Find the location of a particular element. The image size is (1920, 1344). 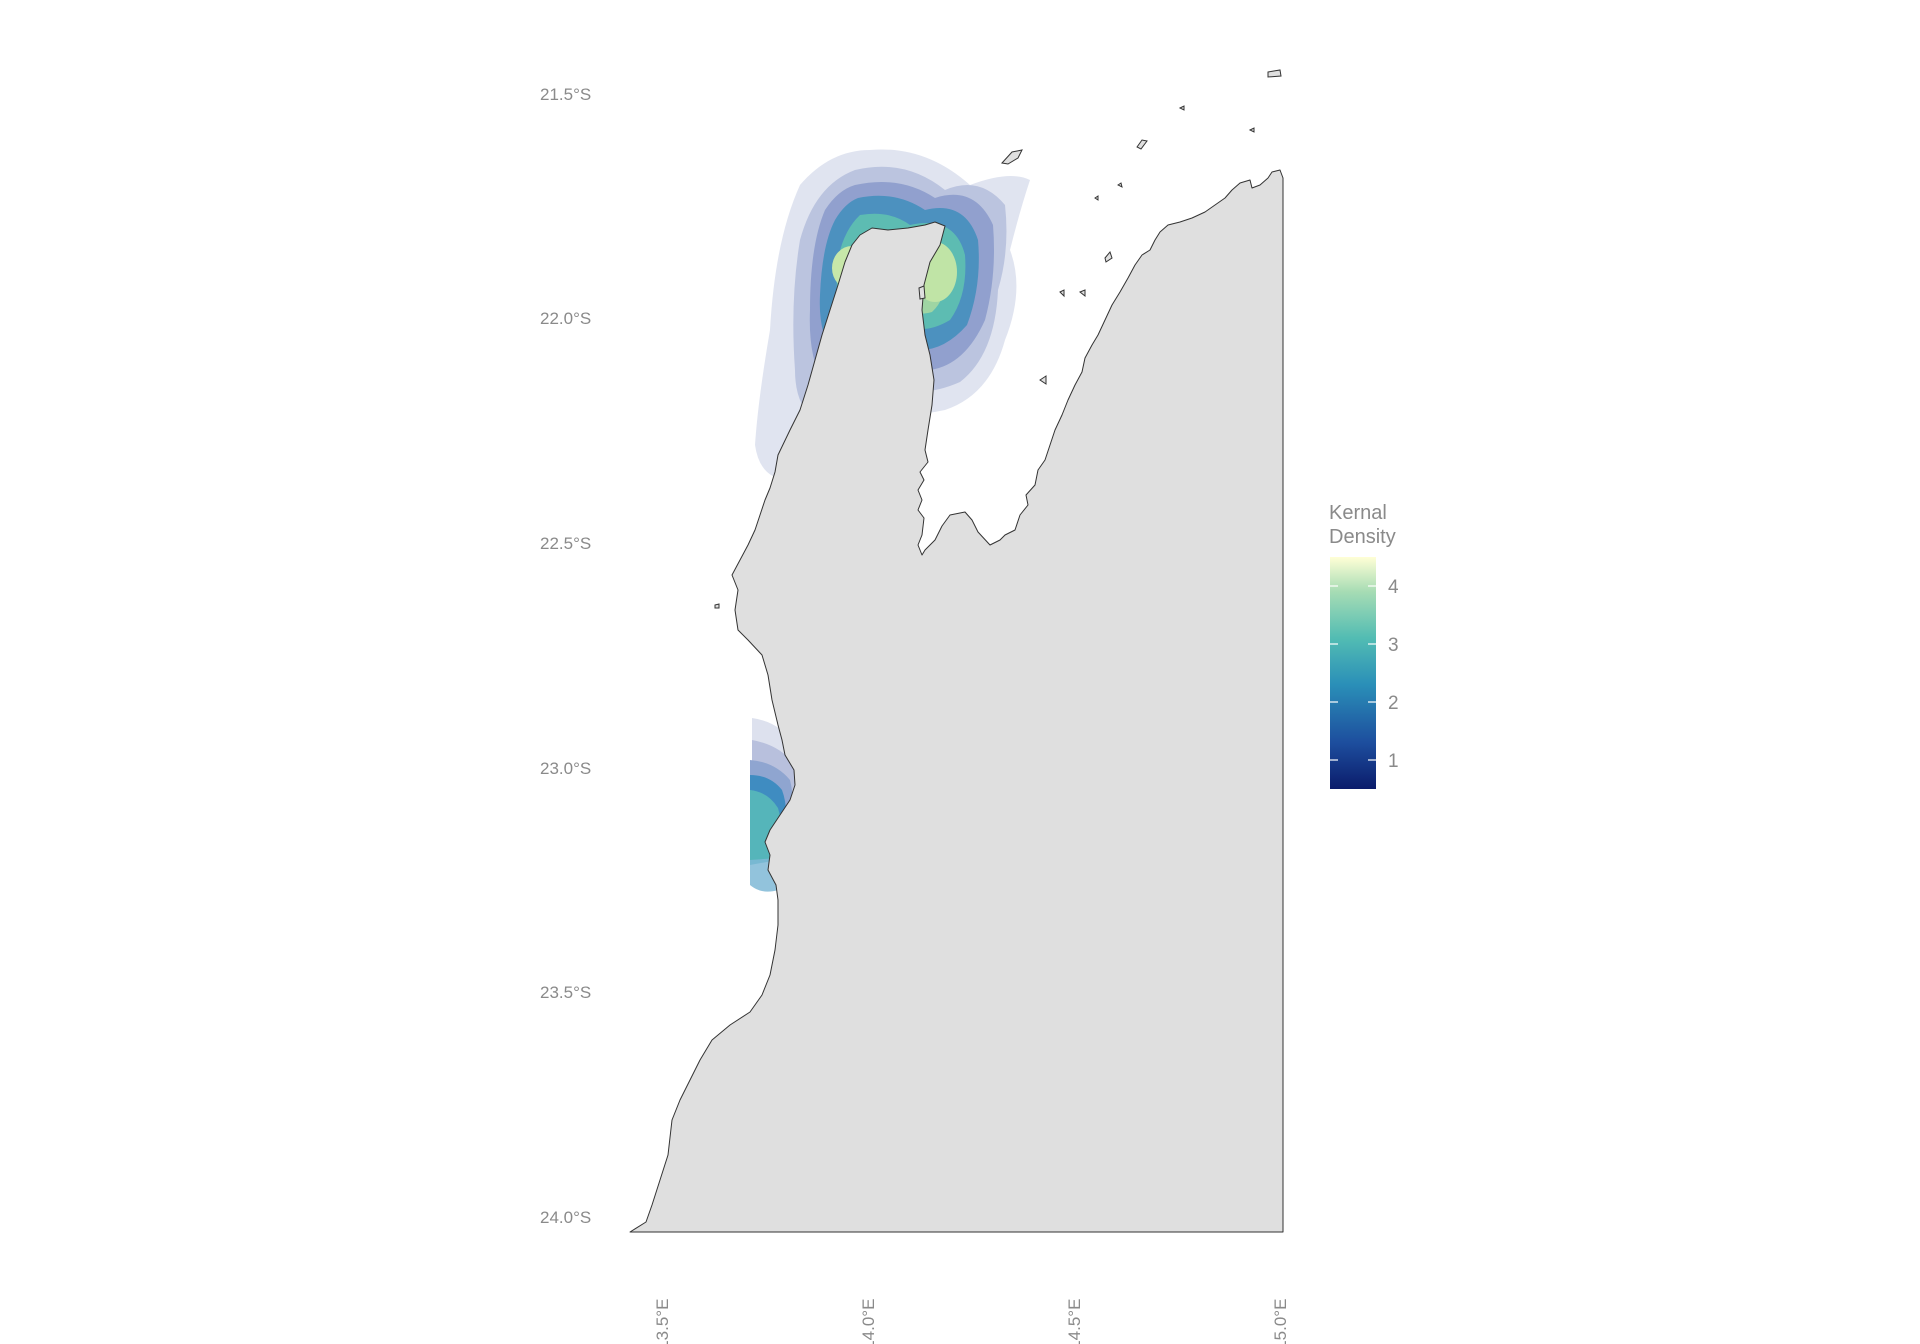

legend-title-line2: Density is located at coordinates (1362, 537).